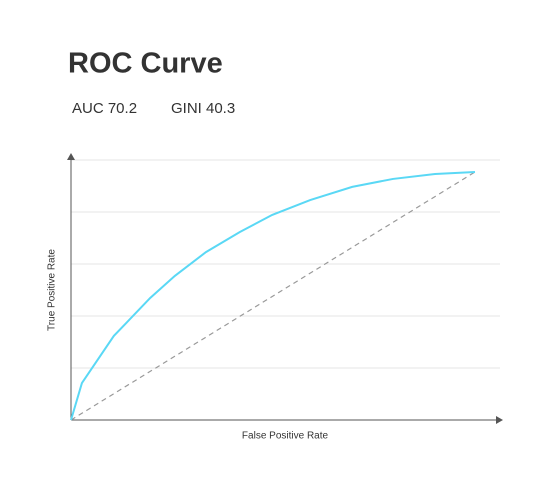 The height and width of the screenshot is (485, 533). What do you see at coordinates (104, 108) in the screenshot?
I see `auc-stat: AUC 70.2` at bounding box center [104, 108].